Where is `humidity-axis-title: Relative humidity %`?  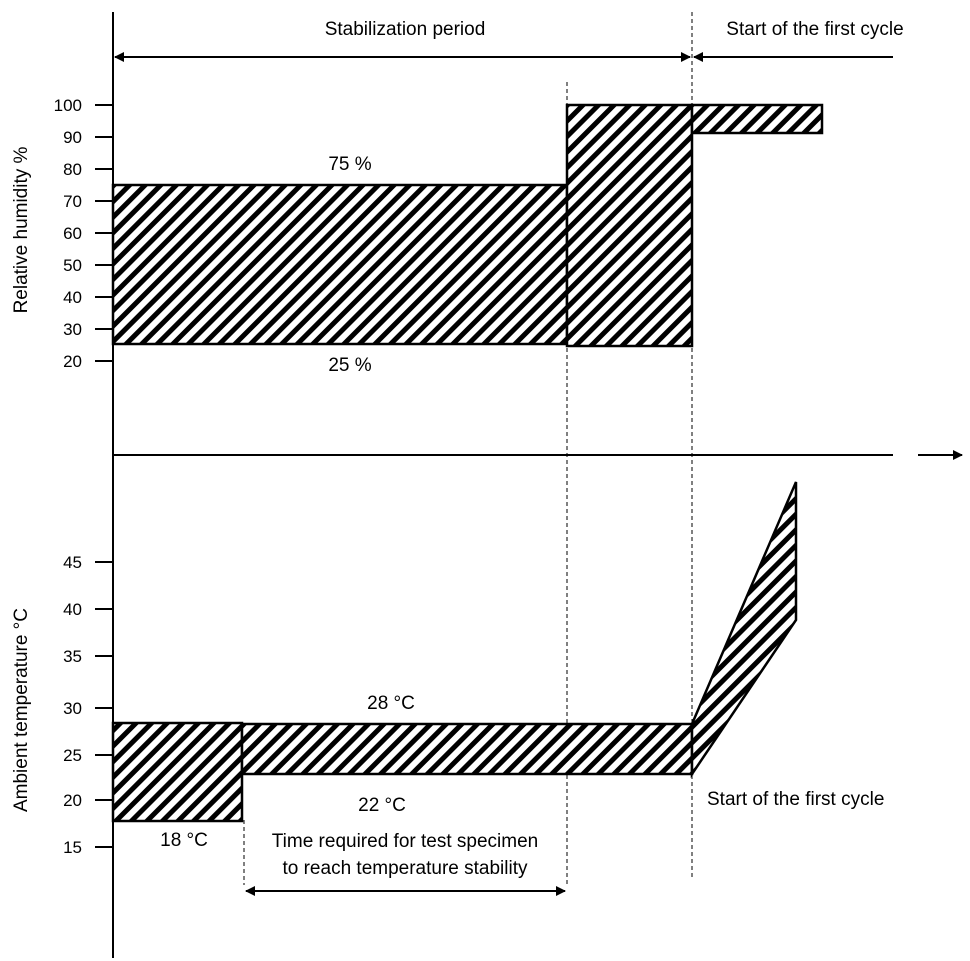 humidity-axis-title: Relative humidity % is located at coordinates (21, 229).